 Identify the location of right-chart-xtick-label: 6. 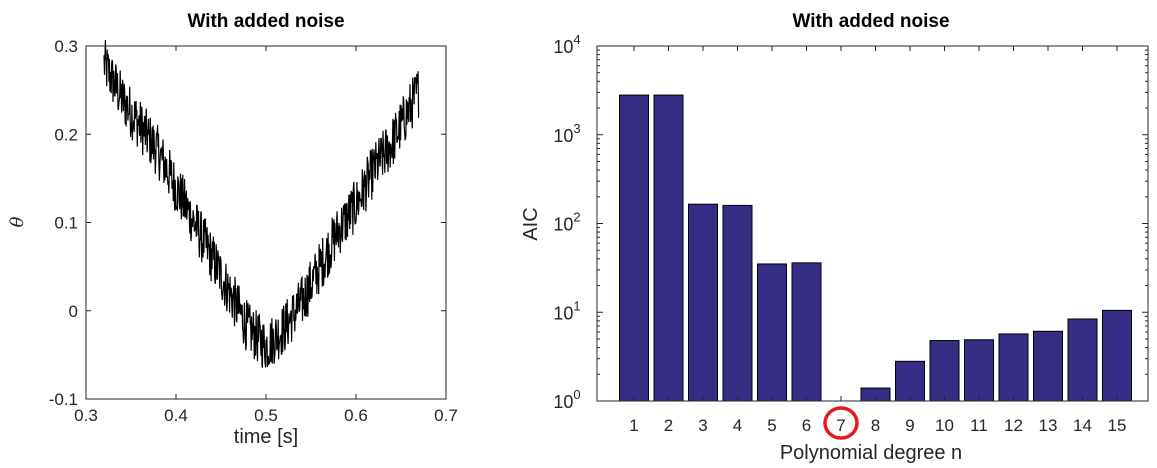
(806, 425).